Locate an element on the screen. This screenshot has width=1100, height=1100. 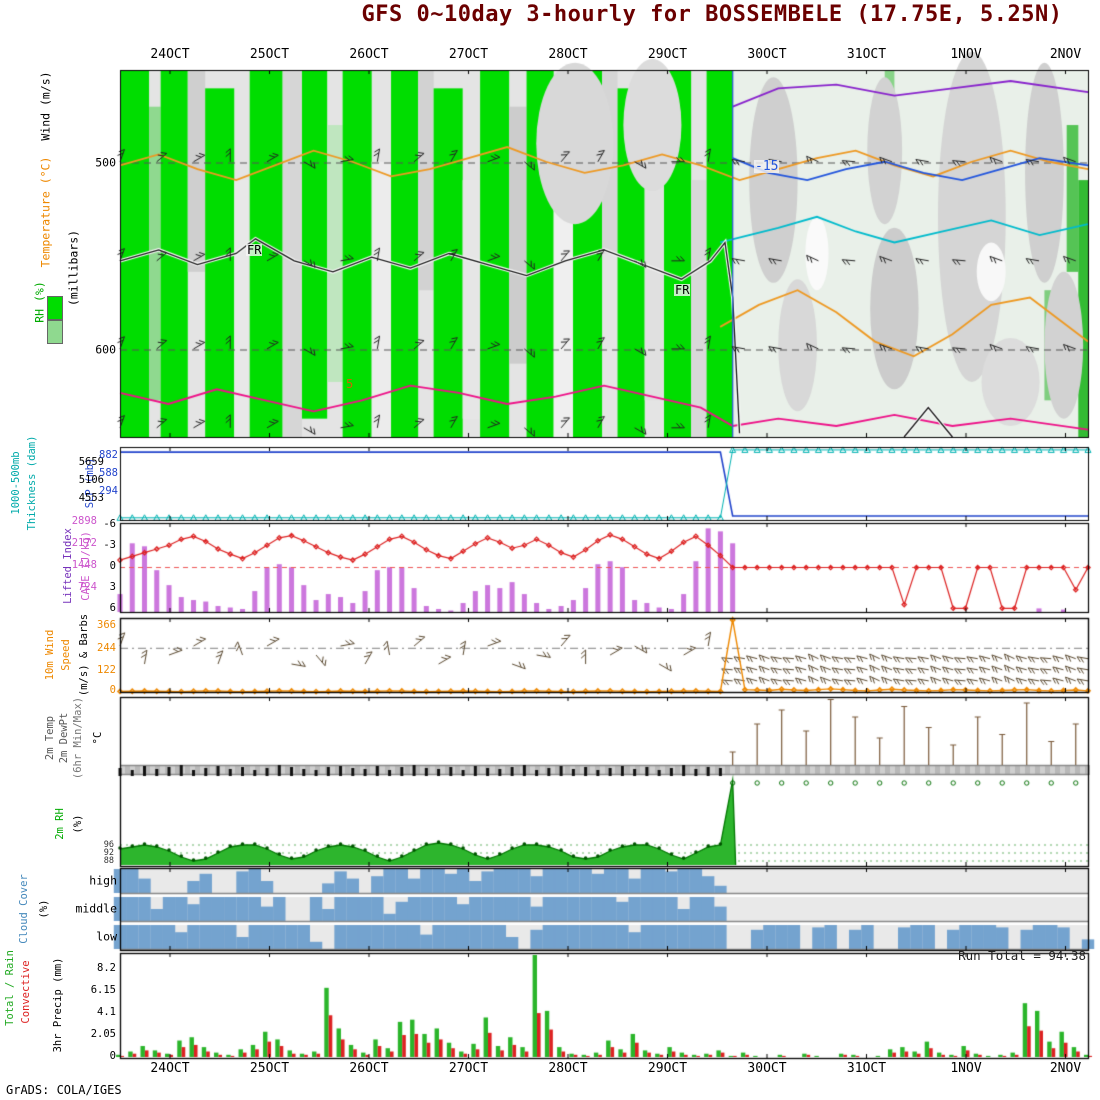
thickness-tick-label: 4553 is located at coordinates (91, 497).